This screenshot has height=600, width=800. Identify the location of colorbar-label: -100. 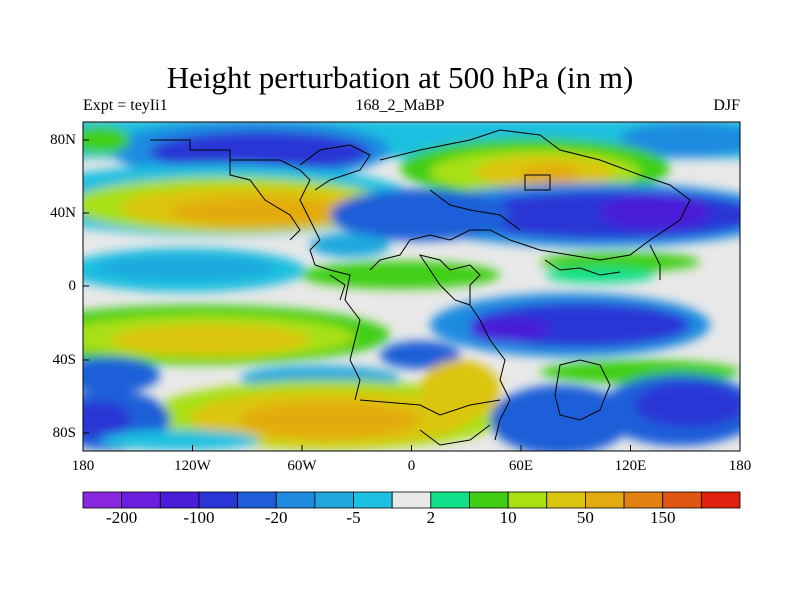
(199, 517).